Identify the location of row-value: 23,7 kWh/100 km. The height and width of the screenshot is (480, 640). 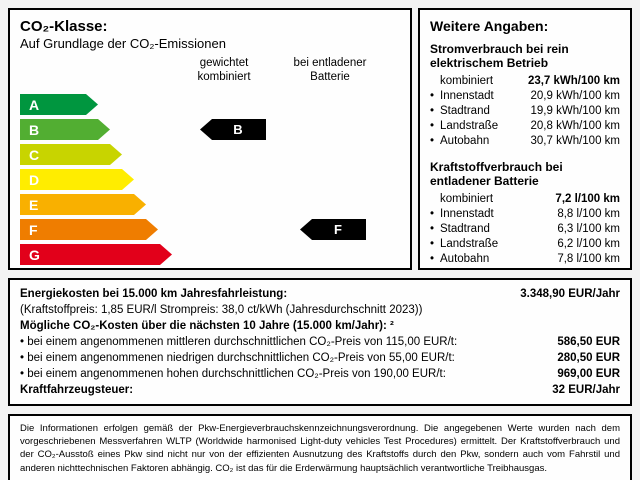
(573, 81).